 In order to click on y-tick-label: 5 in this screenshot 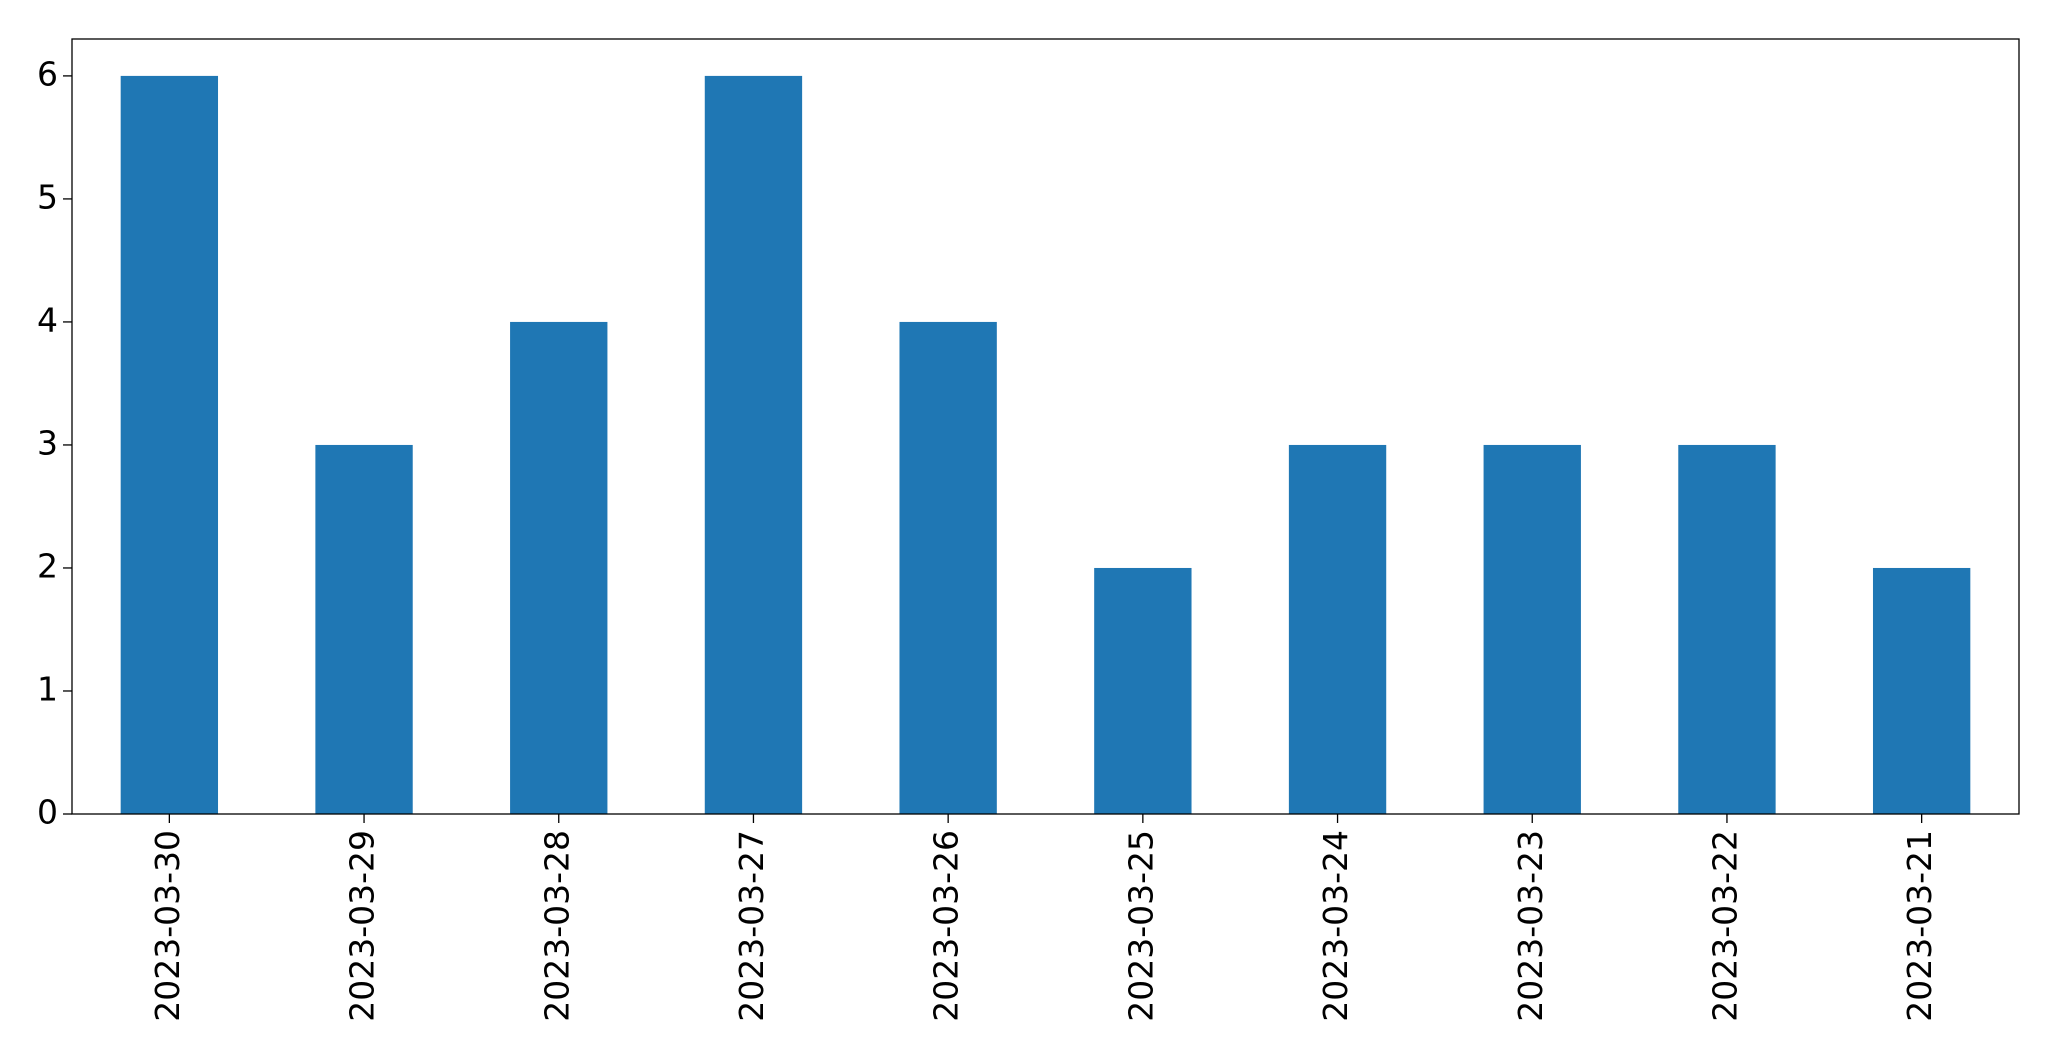, I will do `click(47, 196)`.